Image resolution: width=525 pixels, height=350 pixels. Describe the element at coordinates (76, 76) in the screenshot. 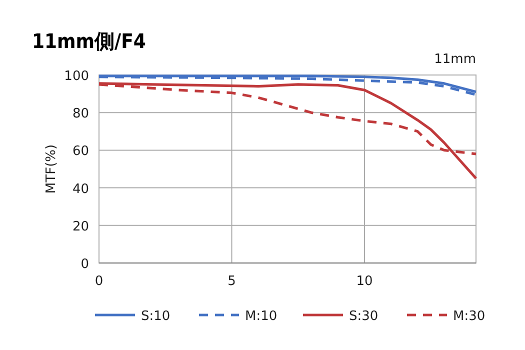

I see `y-tick-label: 100` at that location.